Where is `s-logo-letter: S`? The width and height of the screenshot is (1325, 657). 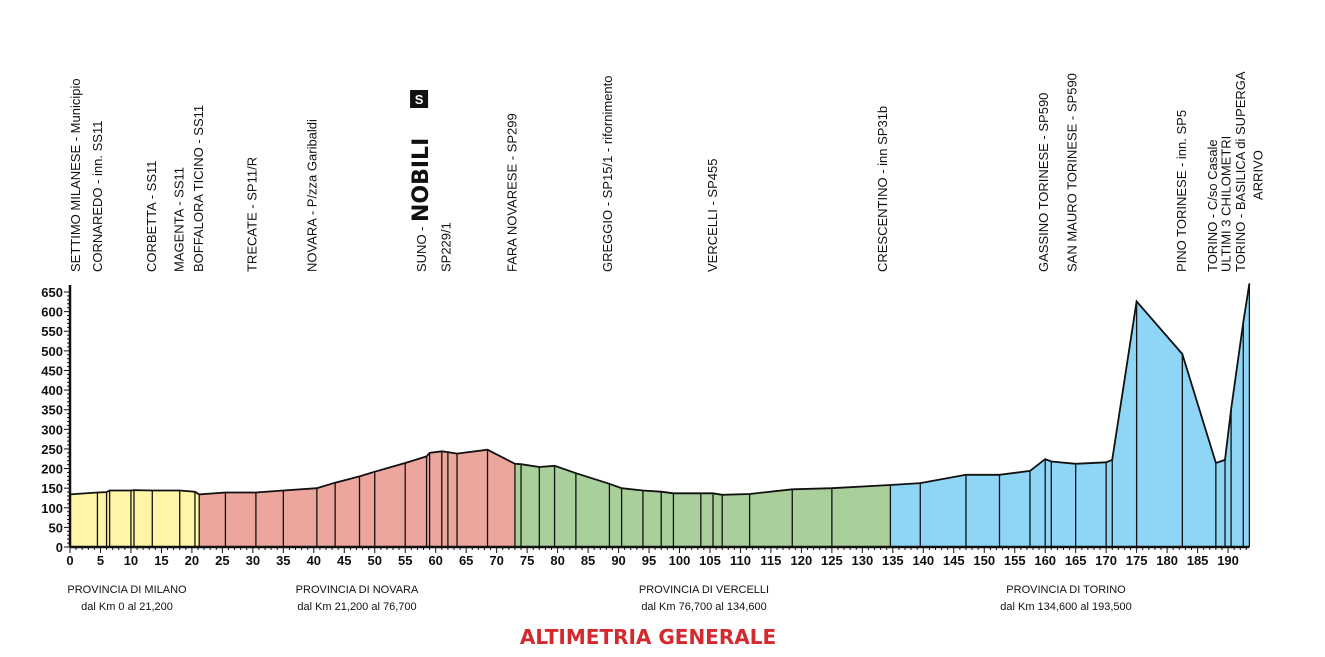
s-logo-letter: S is located at coordinates (419, 99).